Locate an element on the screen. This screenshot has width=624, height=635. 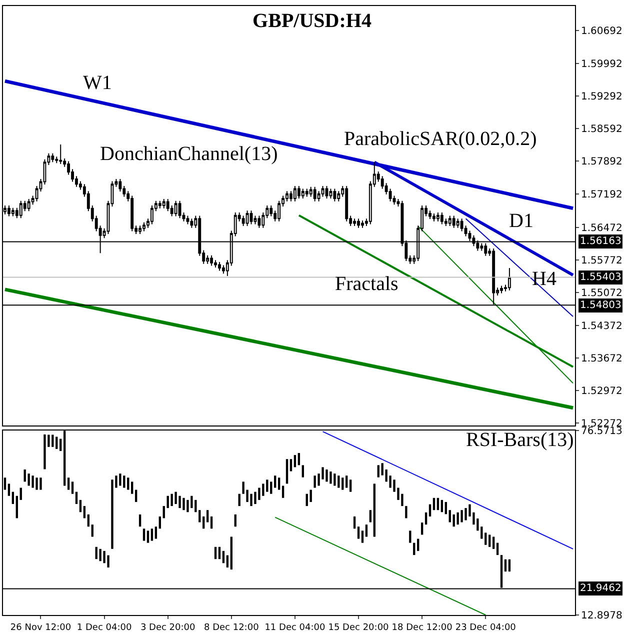
x-tick-label: 8 Dec 12:00 is located at coordinates (232, 627).